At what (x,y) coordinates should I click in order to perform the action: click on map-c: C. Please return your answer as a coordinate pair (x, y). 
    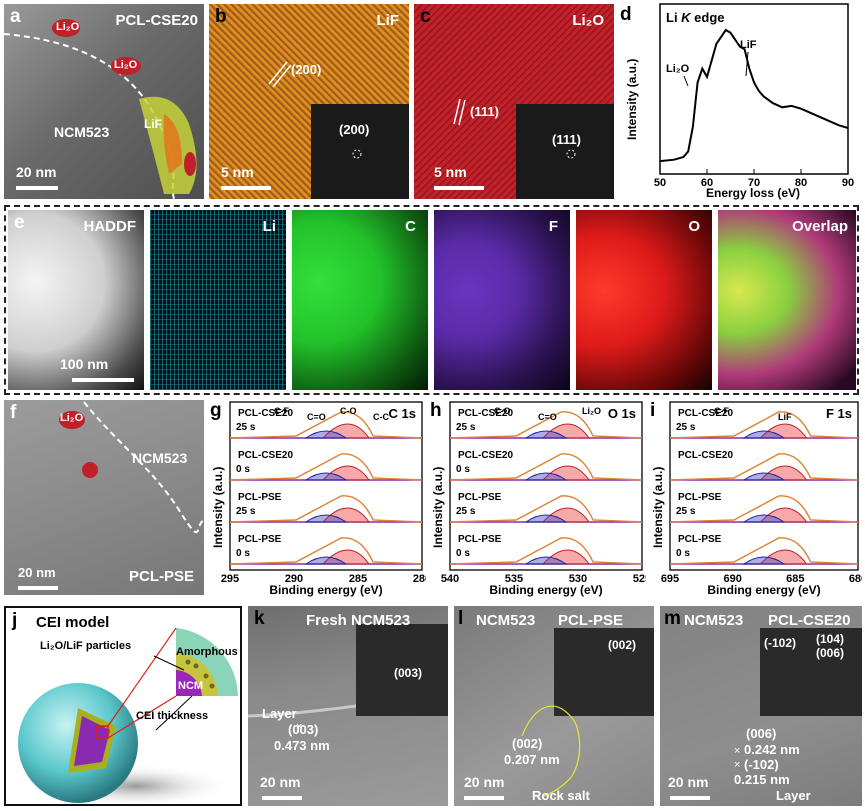
    Looking at the image, I should click on (360, 300).